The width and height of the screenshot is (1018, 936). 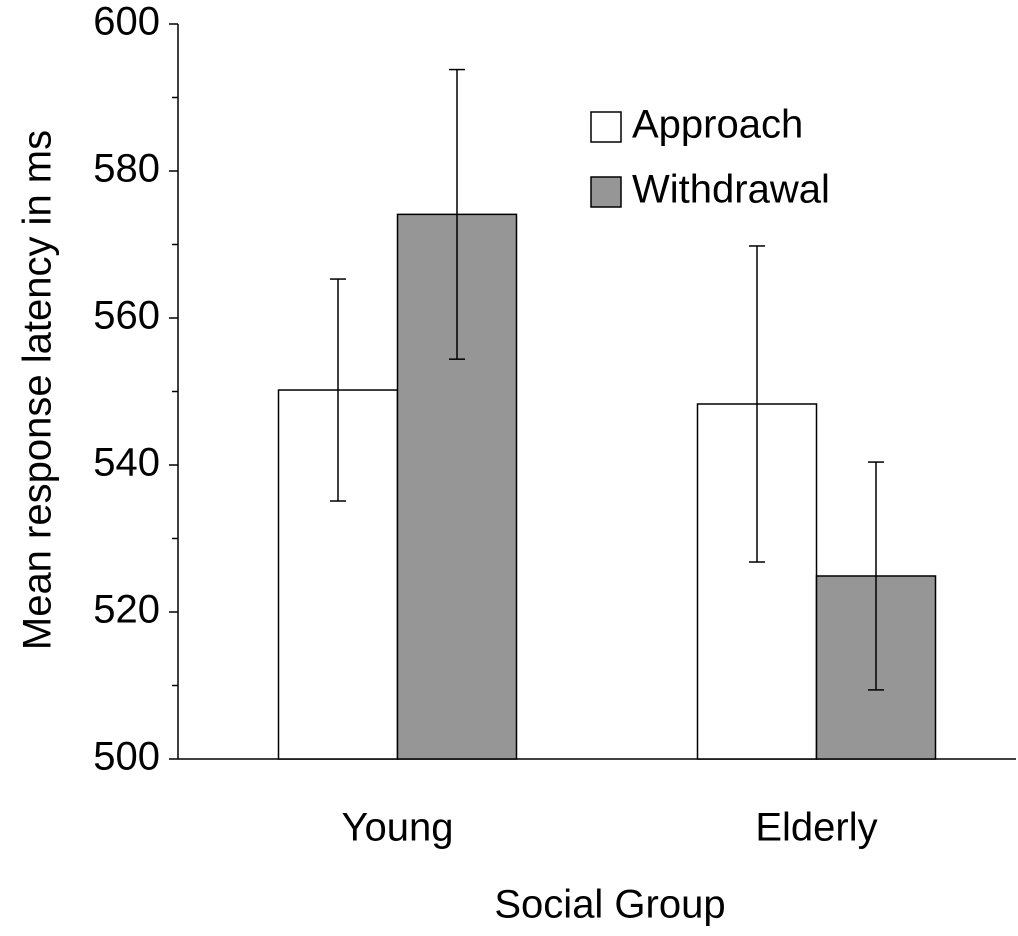 I want to click on y-tick-label: 540, so click(x=126, y=463).